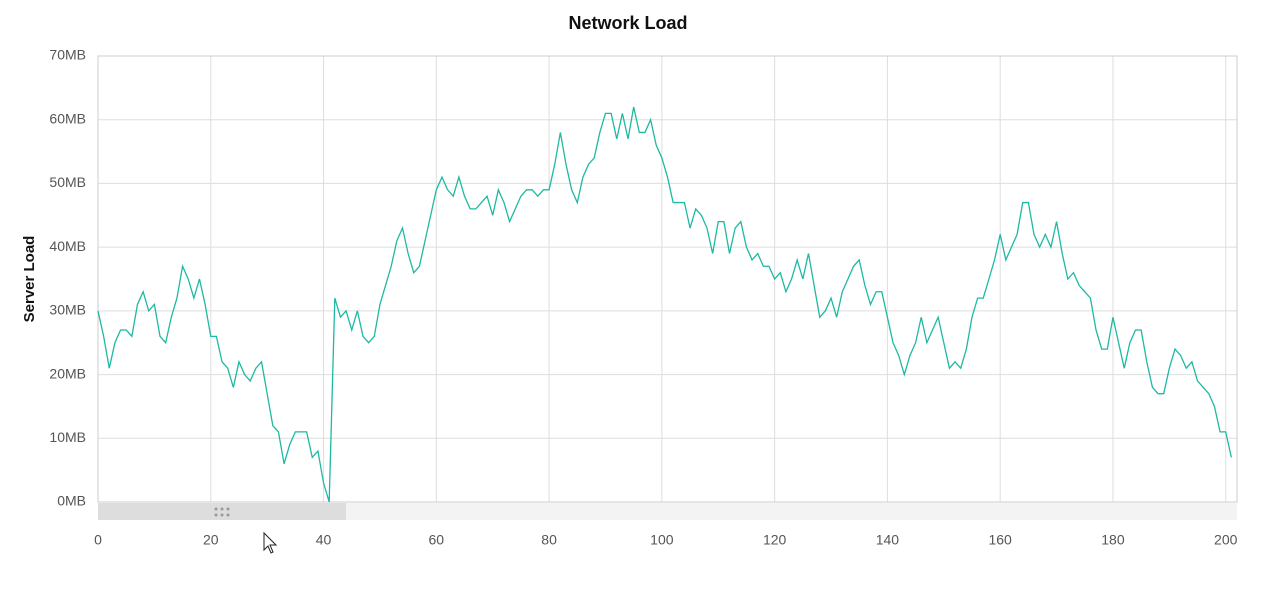  Describe the element at coordinates (98, 540) in the screenshot. I see `x-tick-label: 0` at that location.